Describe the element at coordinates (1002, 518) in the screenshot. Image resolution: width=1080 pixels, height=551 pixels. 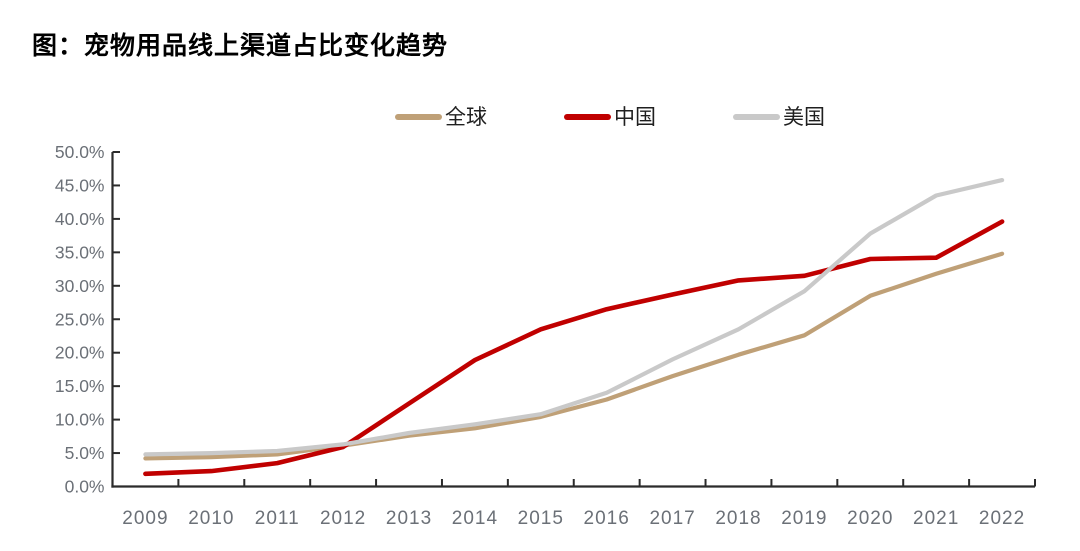
I see `x-tick-label: 2022` at that location.